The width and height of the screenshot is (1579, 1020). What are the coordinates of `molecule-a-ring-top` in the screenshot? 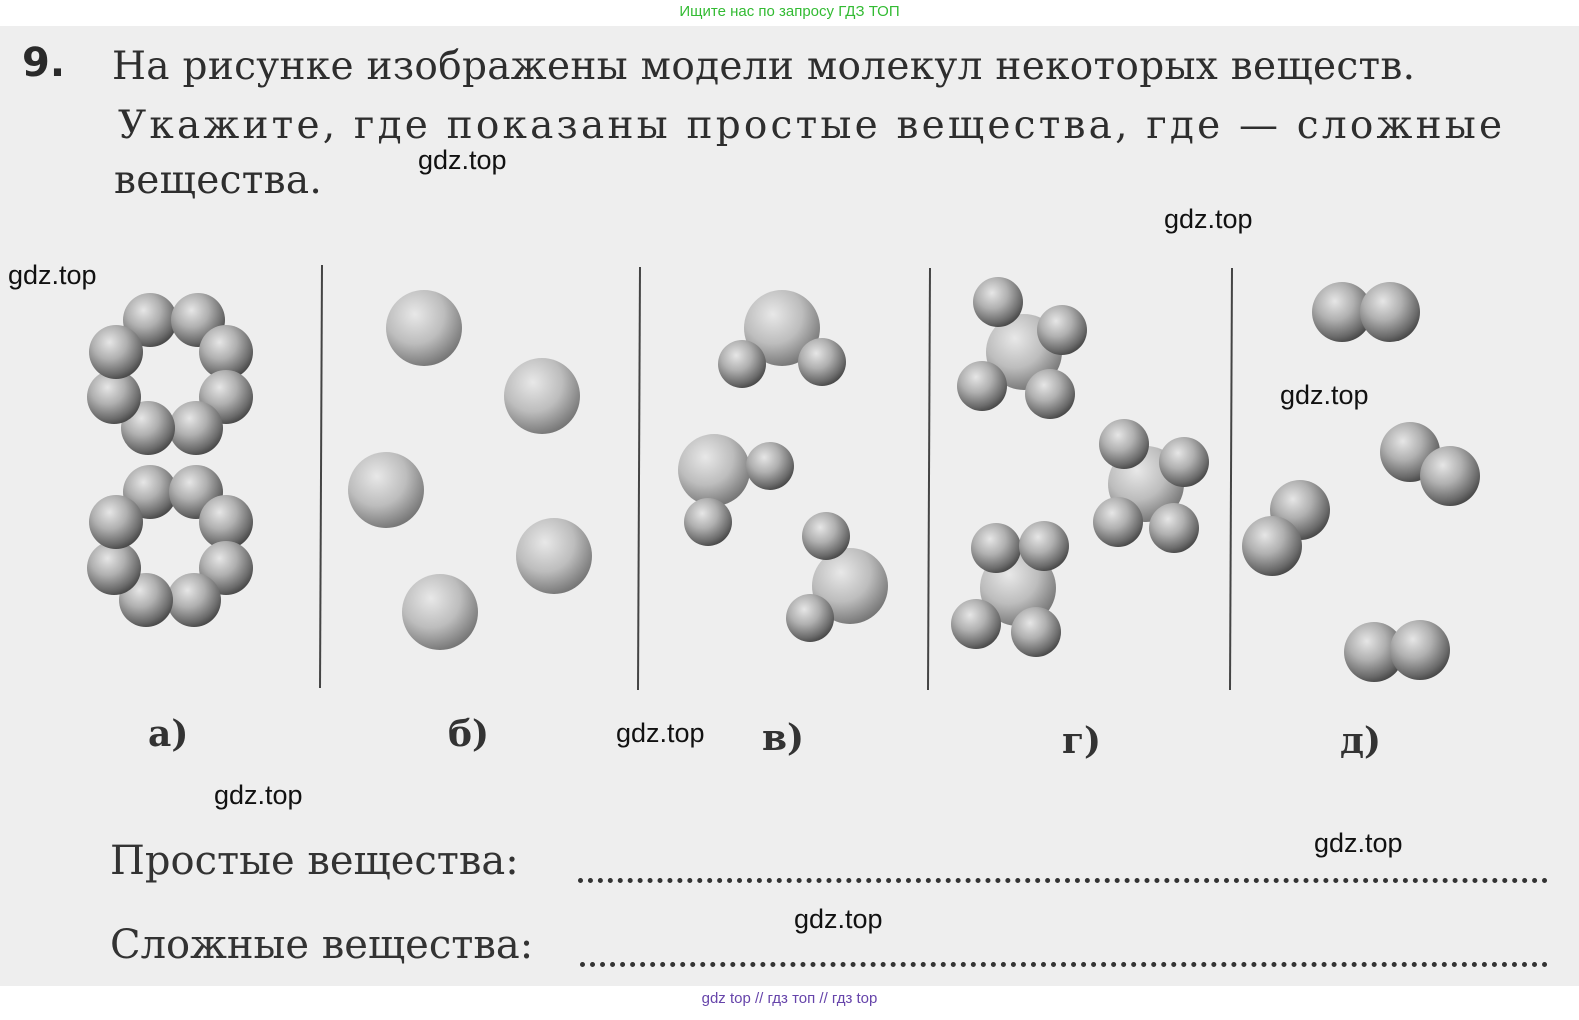 It's located at (170, 374).